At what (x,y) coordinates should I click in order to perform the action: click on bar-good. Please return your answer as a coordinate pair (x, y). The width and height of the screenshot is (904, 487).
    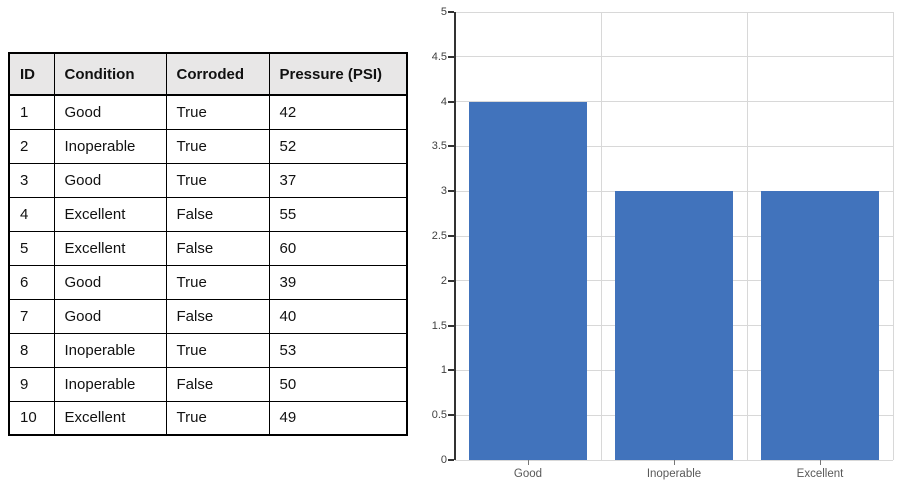
    Looking at the image, I should click on (528, 280).